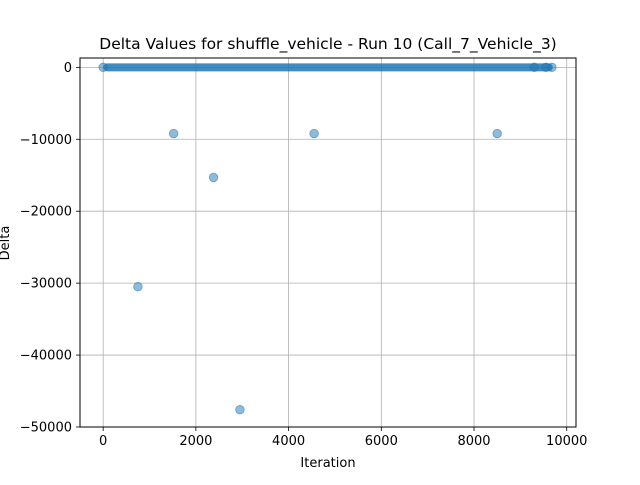 This screenshot has width=640, height=485. I want to click on dense-zero-points, so click(328, 67).